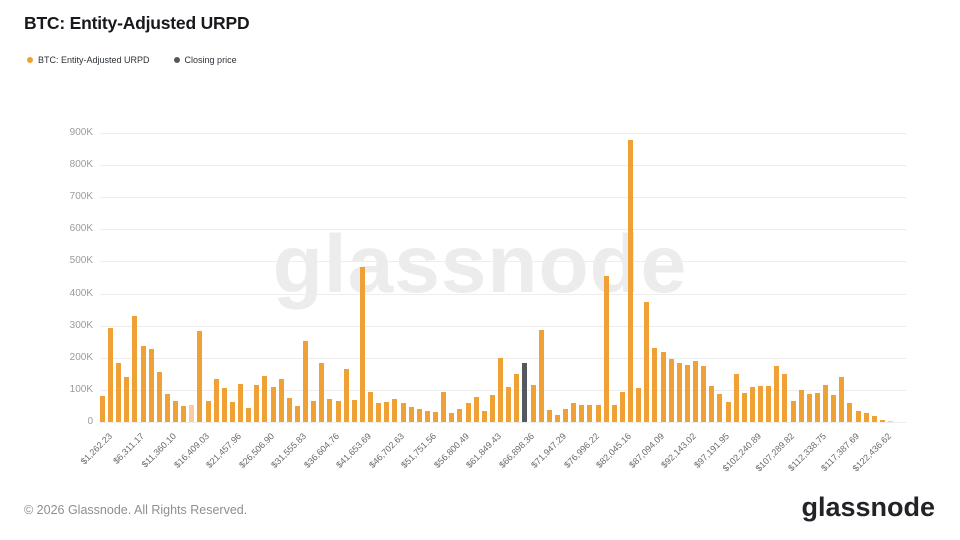  What do you see at coordinates (88, 60) in the screenshot?
I see `legend-item-urpd: BTC: Entity-Adjusted URPD` at bounding box center [88, 60].